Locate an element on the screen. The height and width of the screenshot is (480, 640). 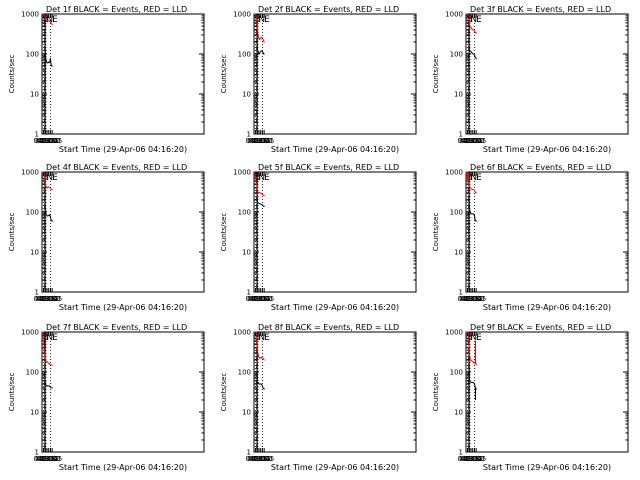
panel-title: Det 2f BLACK = Events, RED = LLD is located at coordinates (328, 9).